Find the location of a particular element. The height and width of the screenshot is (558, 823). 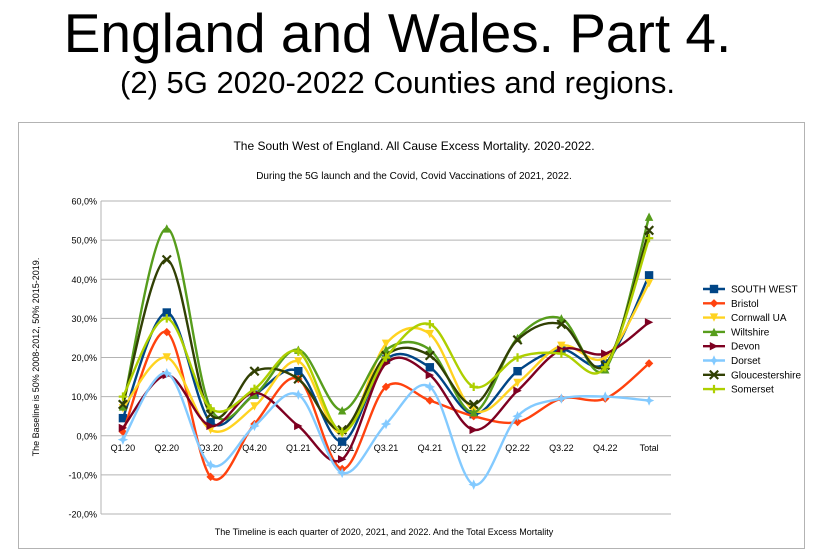

y-tick-label: 0,0% is located at coordinates (86, 436).